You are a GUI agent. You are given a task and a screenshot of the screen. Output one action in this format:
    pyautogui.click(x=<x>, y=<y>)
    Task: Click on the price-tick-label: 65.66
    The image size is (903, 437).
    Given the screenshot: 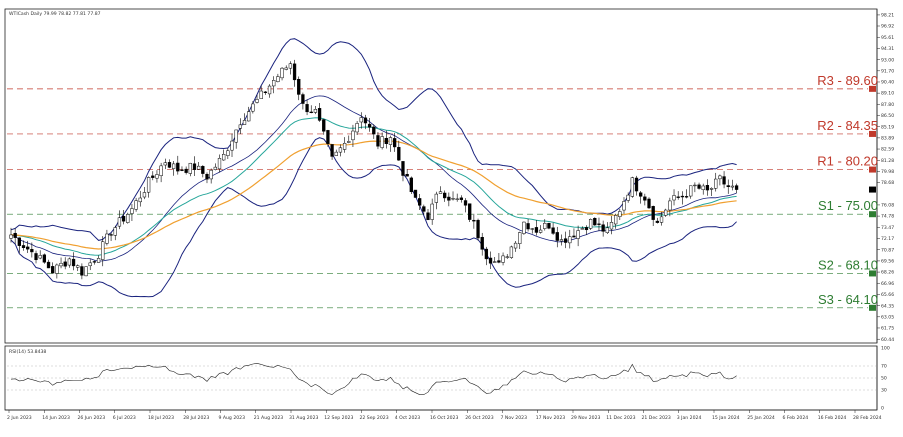 What is the action you would take?
    pyautogui.click(x=887, y=295)
    